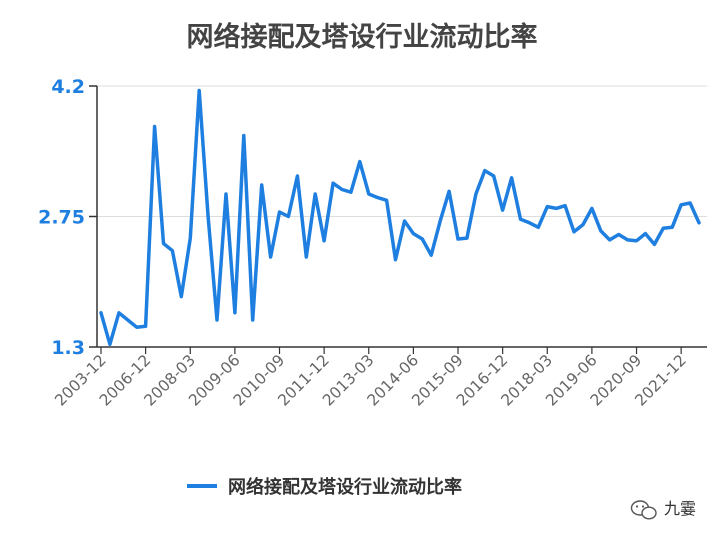 This screenshot has height=540, width=724. Describe the element at coordinates (663, 509) in the screenshot. I see `watermark: 九霎` at that location.